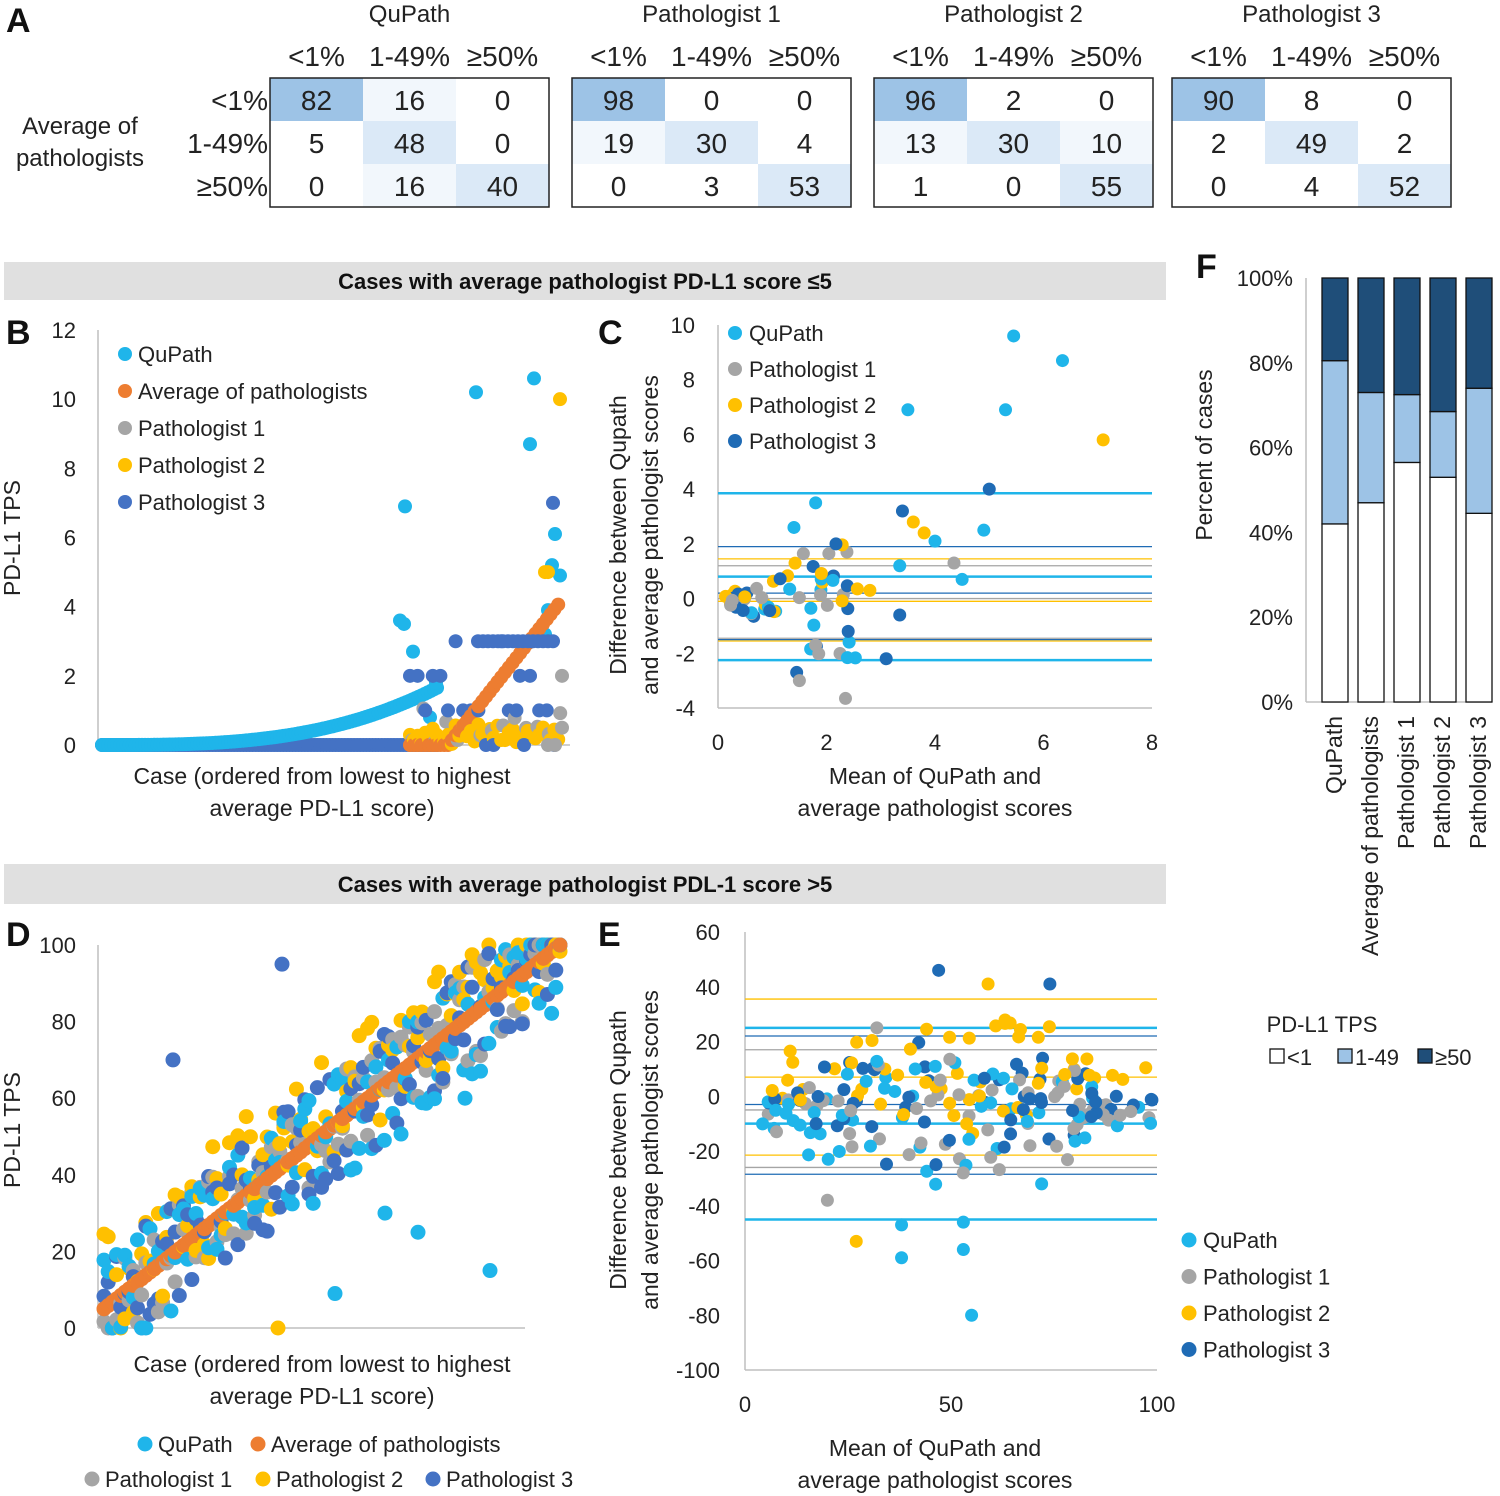 This screenshot has width=1500, height=1496. I want to click on y-tick-label: 60, so click(708, 932).